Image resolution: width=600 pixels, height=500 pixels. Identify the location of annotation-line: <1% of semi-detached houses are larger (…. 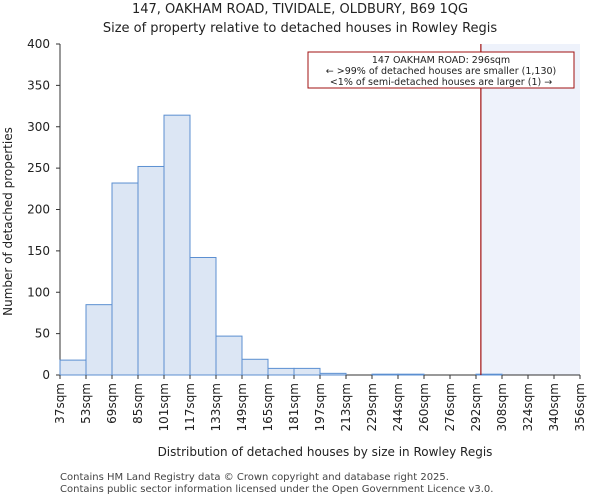
(441, 82).